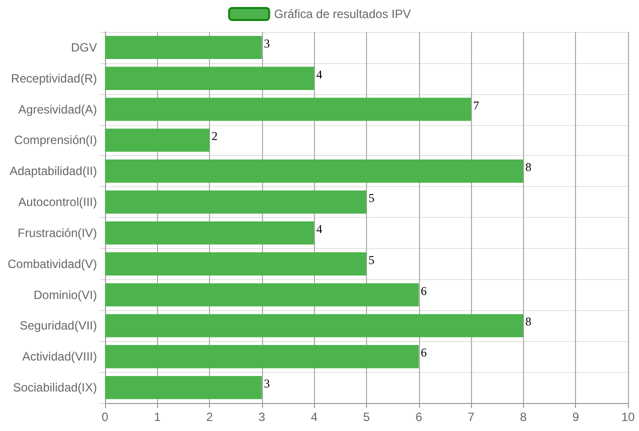 The image size is (639, 431). What do you see at coordinates (52, 263) in the screenshot?
I see `y-tick-label: Combatividad(V)` at bounding box center [52, 263].